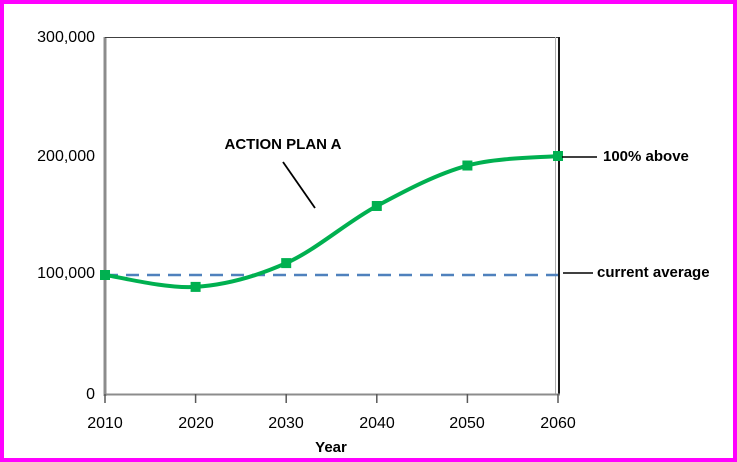 This screenshot has width=737, height=462. What do you see at coordinates (90, 394) in the screenshot?
I see `y-tick-label-0: 0` at bounding box center [90, 394].